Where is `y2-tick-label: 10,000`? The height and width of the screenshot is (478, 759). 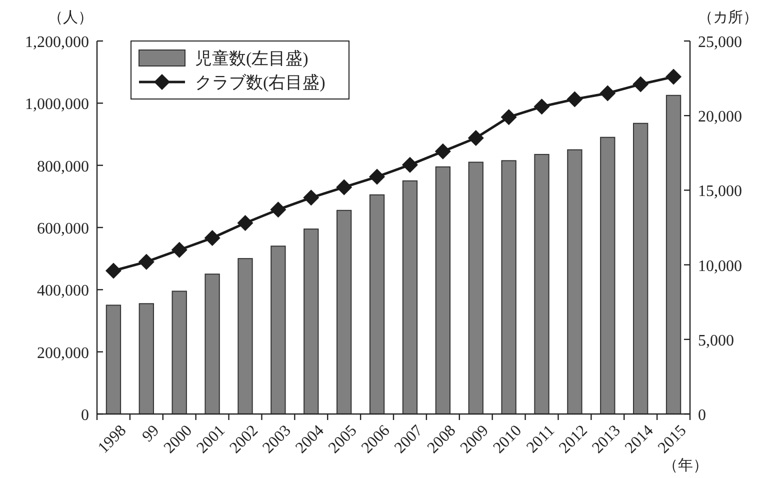
y2-tick-label: 10,000 is located at coordinates (720, 266).